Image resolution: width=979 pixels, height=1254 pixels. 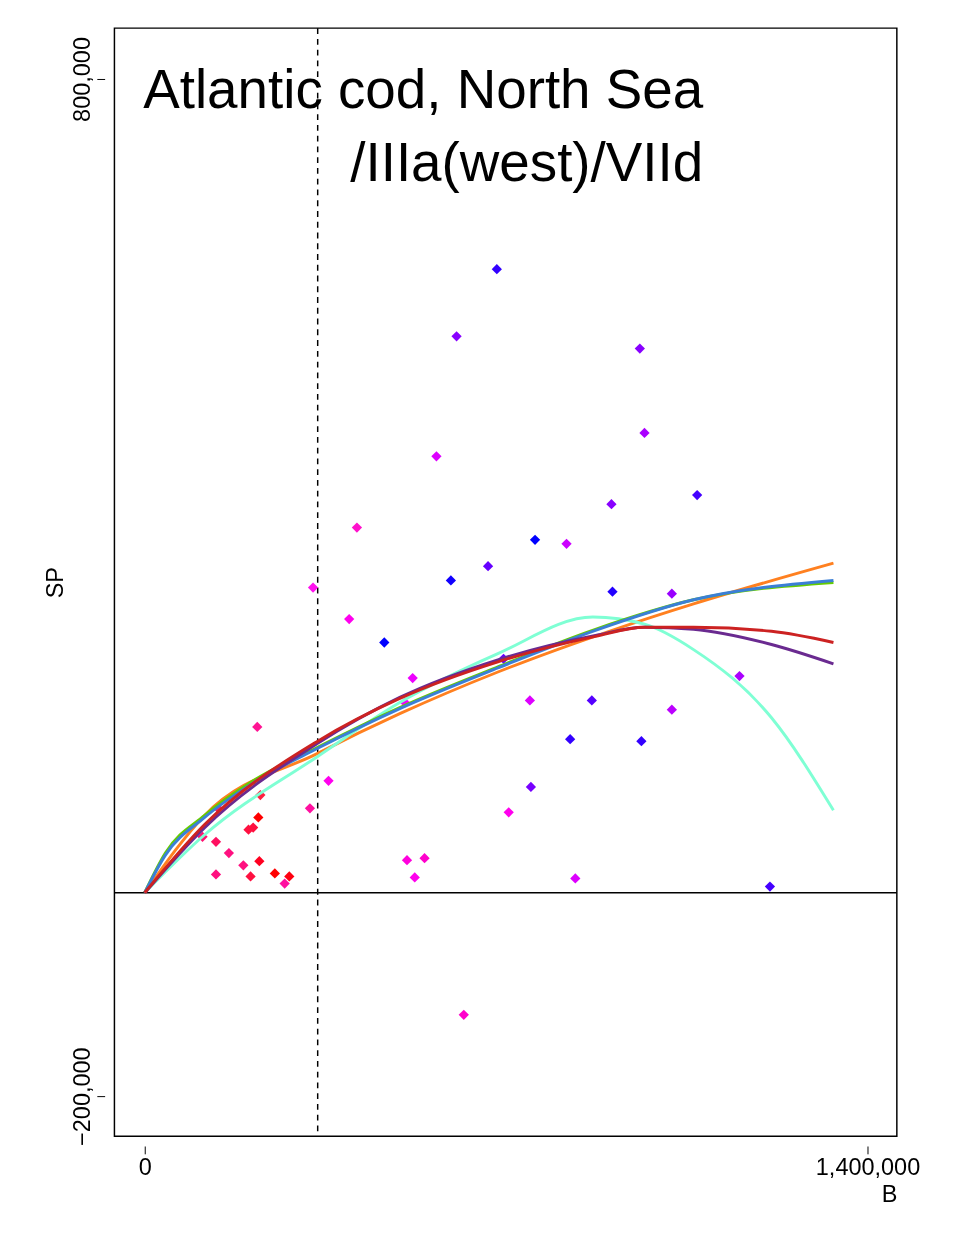 I want to click on text: Atlantic cod, North Sea /IIIa(west)/VIId, so click(x=423, y=125).